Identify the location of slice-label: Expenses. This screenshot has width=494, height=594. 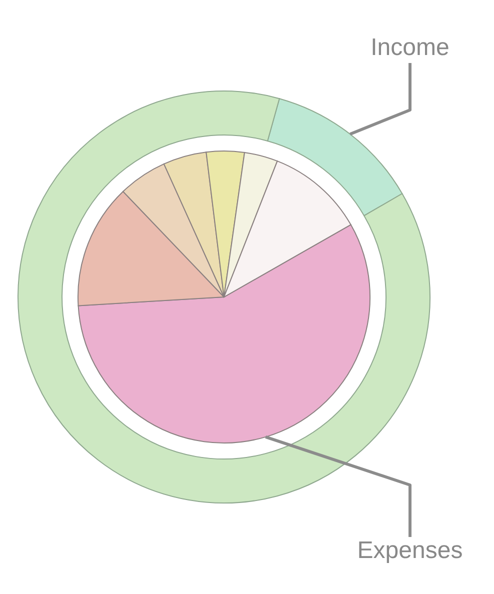
(410, 550).